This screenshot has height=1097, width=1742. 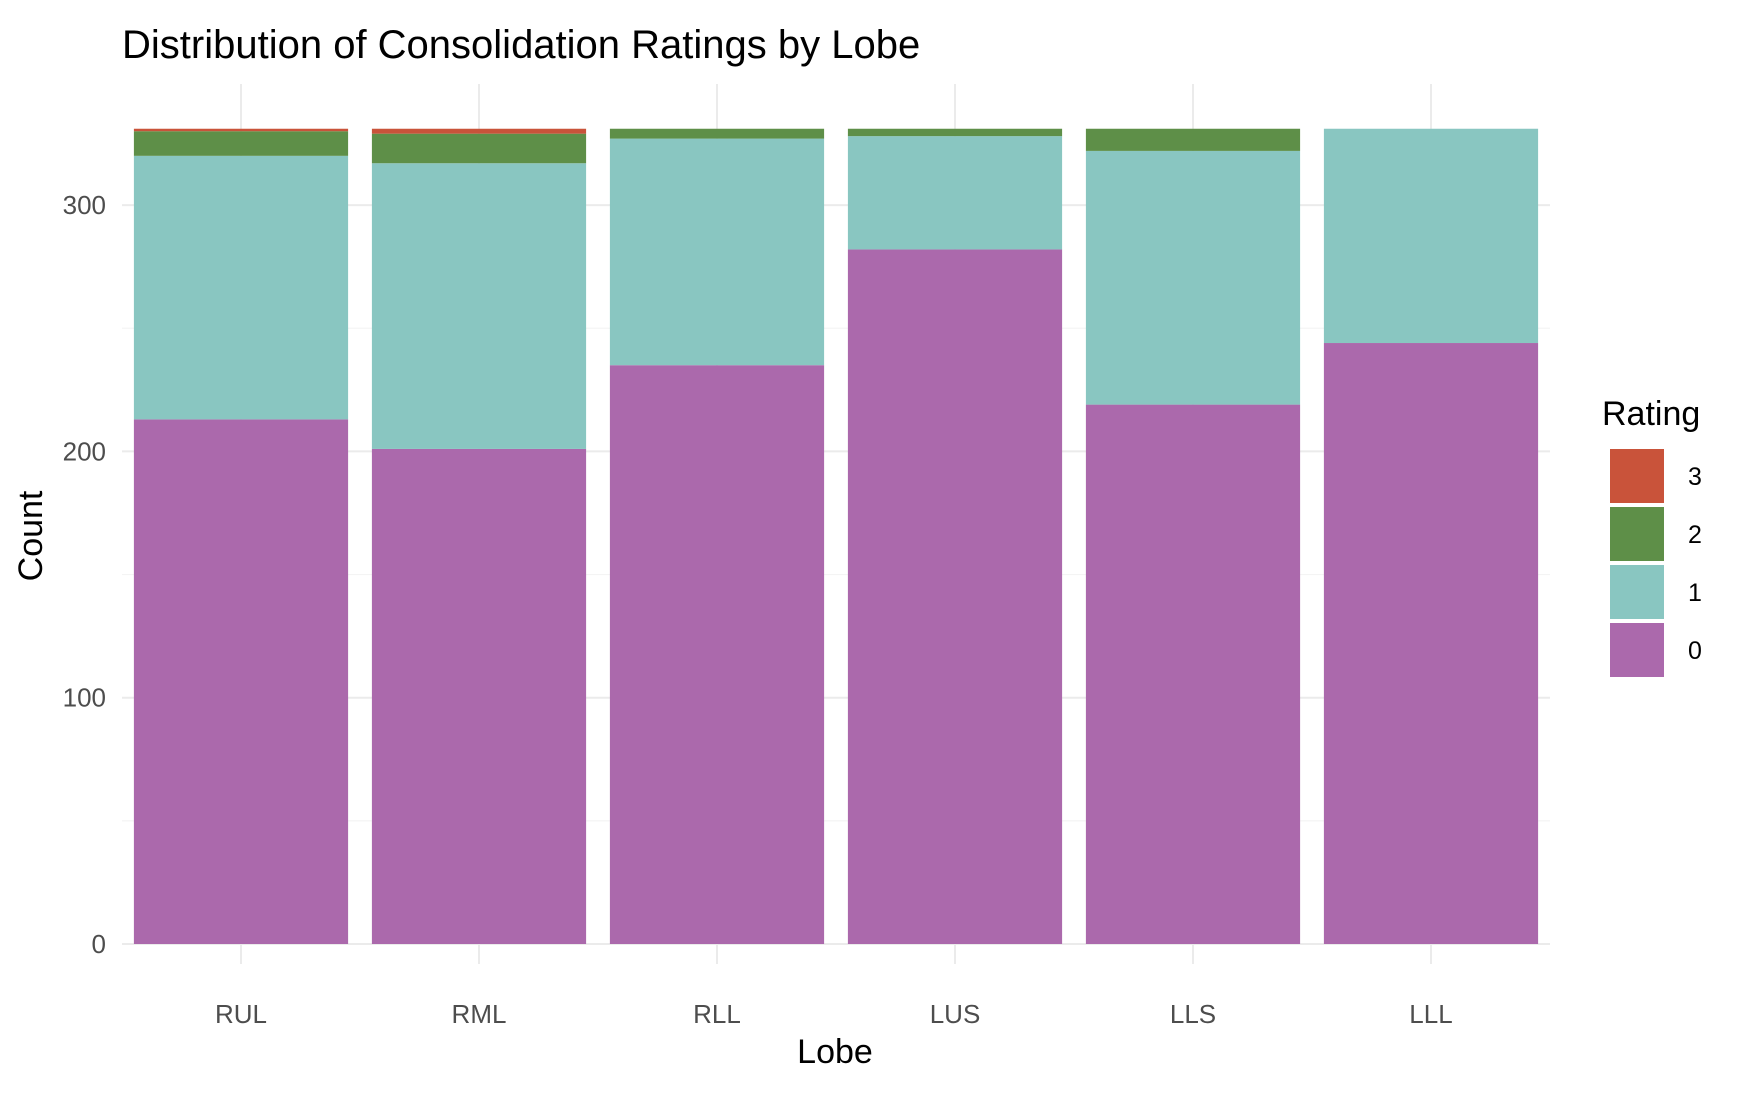 What do you see at coordinates (1193, 1014) in the screenshot?
I see `x-tick-label: LLS` at bounding box center [1193, 1014].